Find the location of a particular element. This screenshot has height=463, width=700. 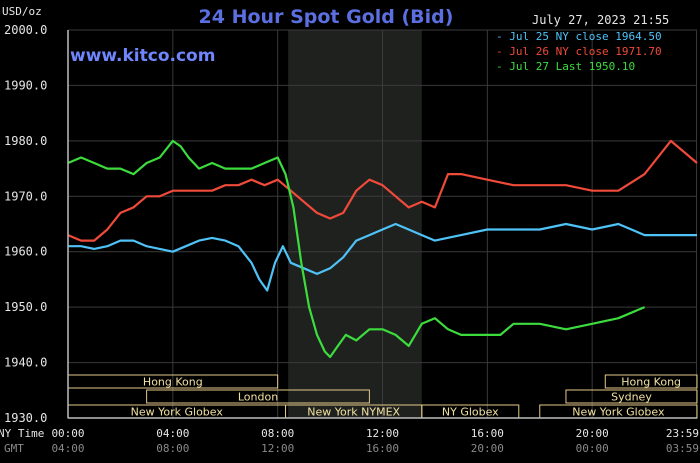

y-tick-label: 2000.0 is located at coordinates (25, 30).